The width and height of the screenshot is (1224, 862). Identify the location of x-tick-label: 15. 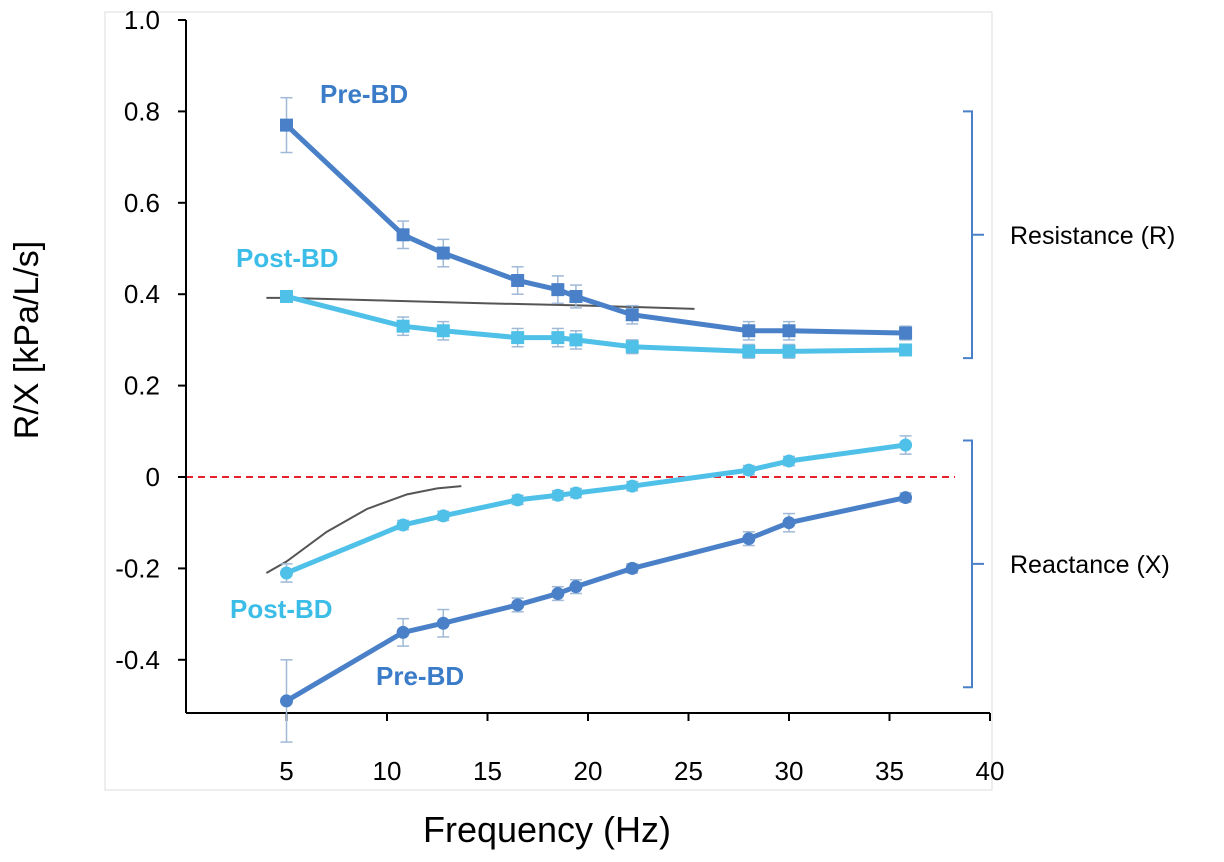
(487, 771).